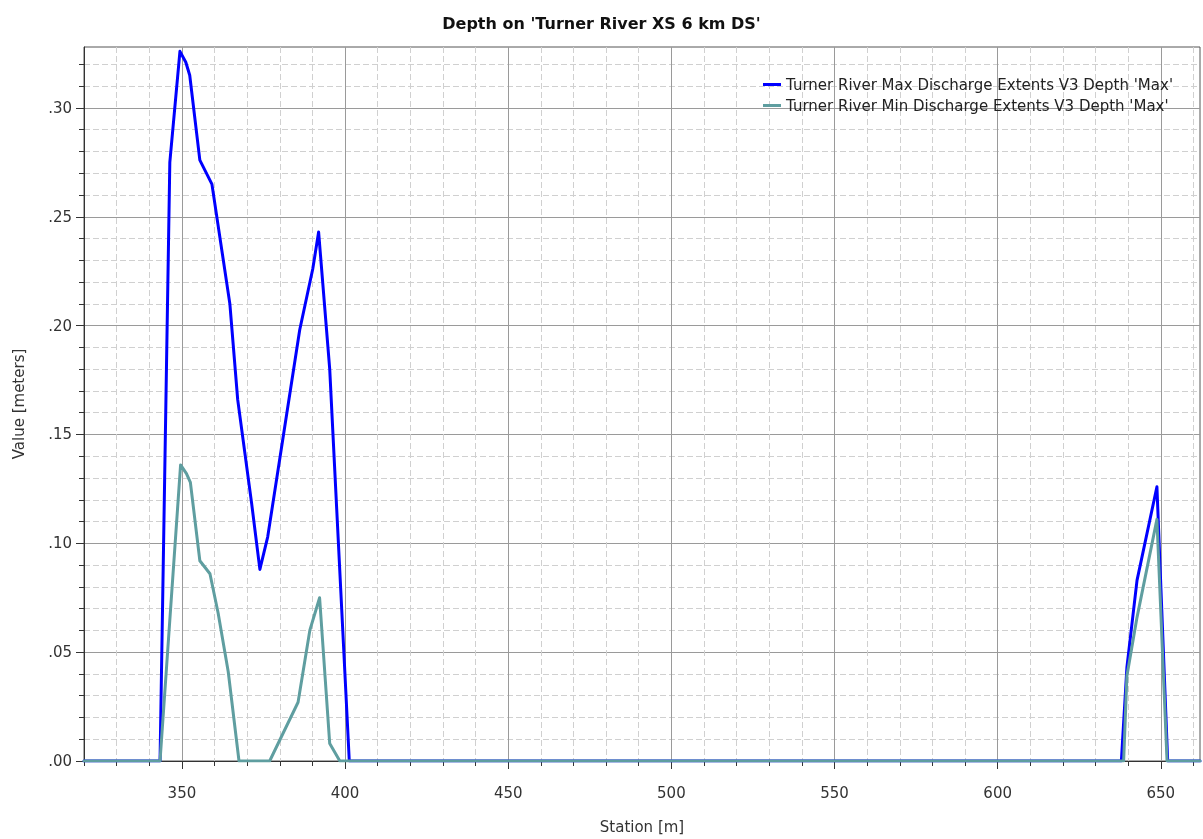  What do you see at coordinates (60, 652) in the screenshot?
I see `y-tick-label: .05` at bounding box center [60, 652].